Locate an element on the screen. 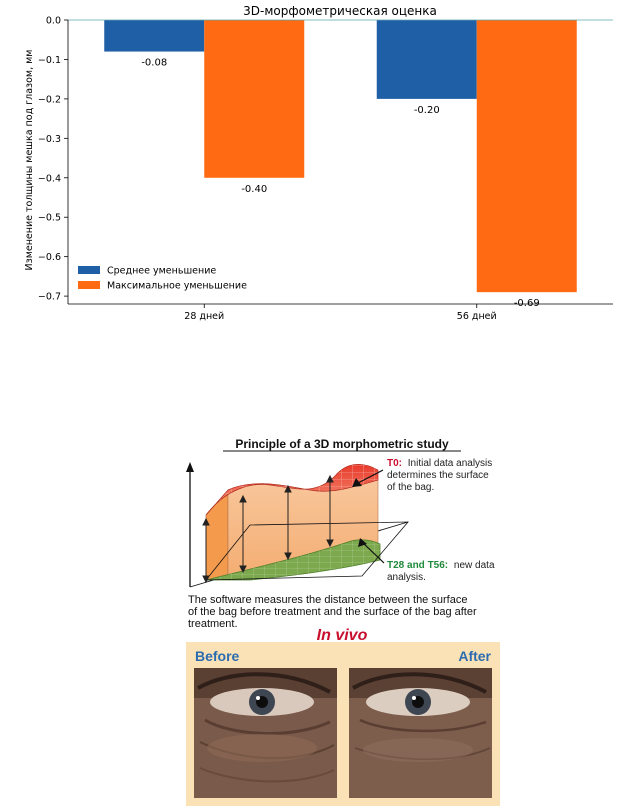 This screenshot has width=644, height=809. y-tick-label: −0.6 is located at coordinates (49, 257).